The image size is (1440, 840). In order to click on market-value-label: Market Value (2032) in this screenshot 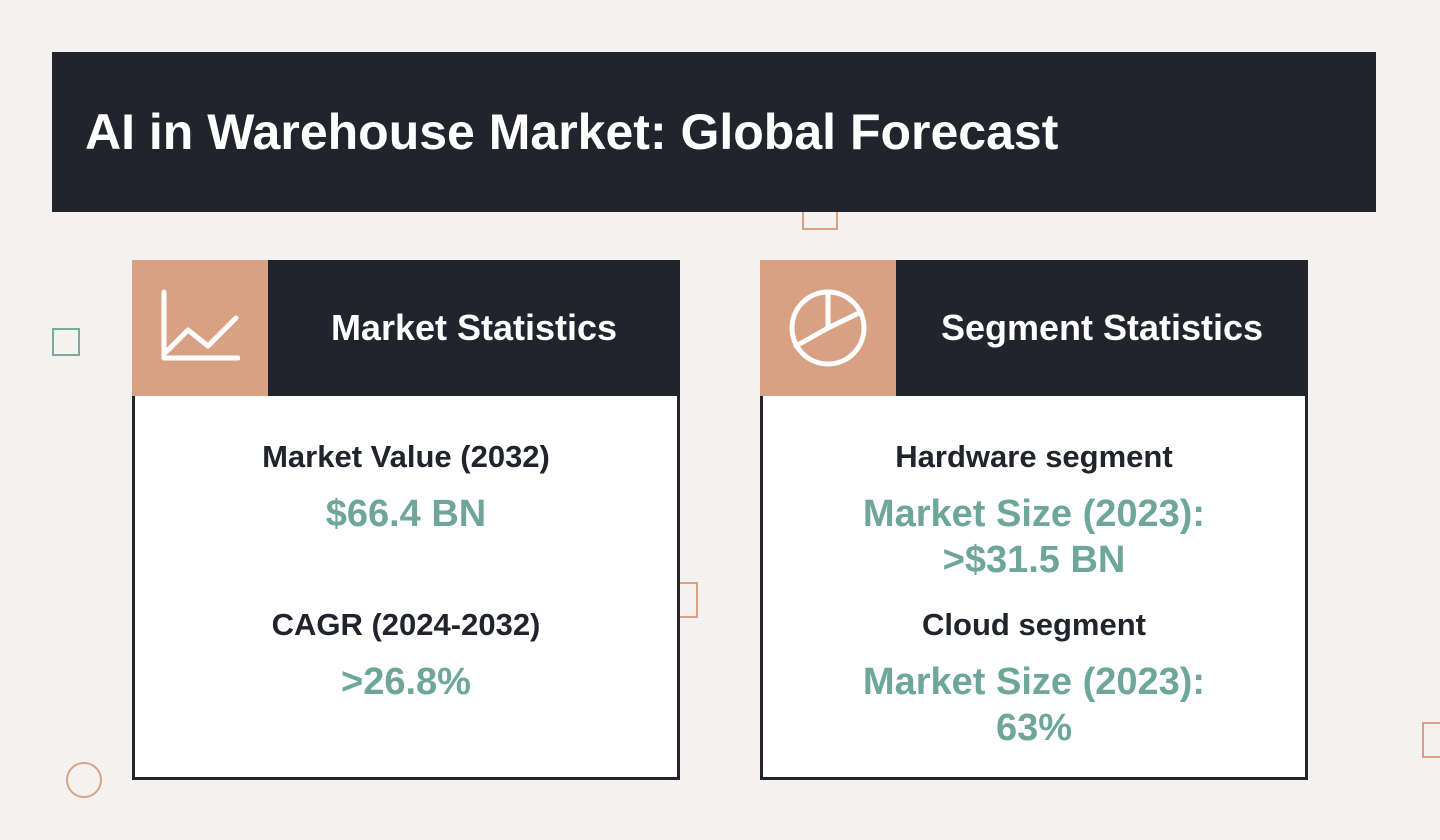, I will do `click(406, 456)`.